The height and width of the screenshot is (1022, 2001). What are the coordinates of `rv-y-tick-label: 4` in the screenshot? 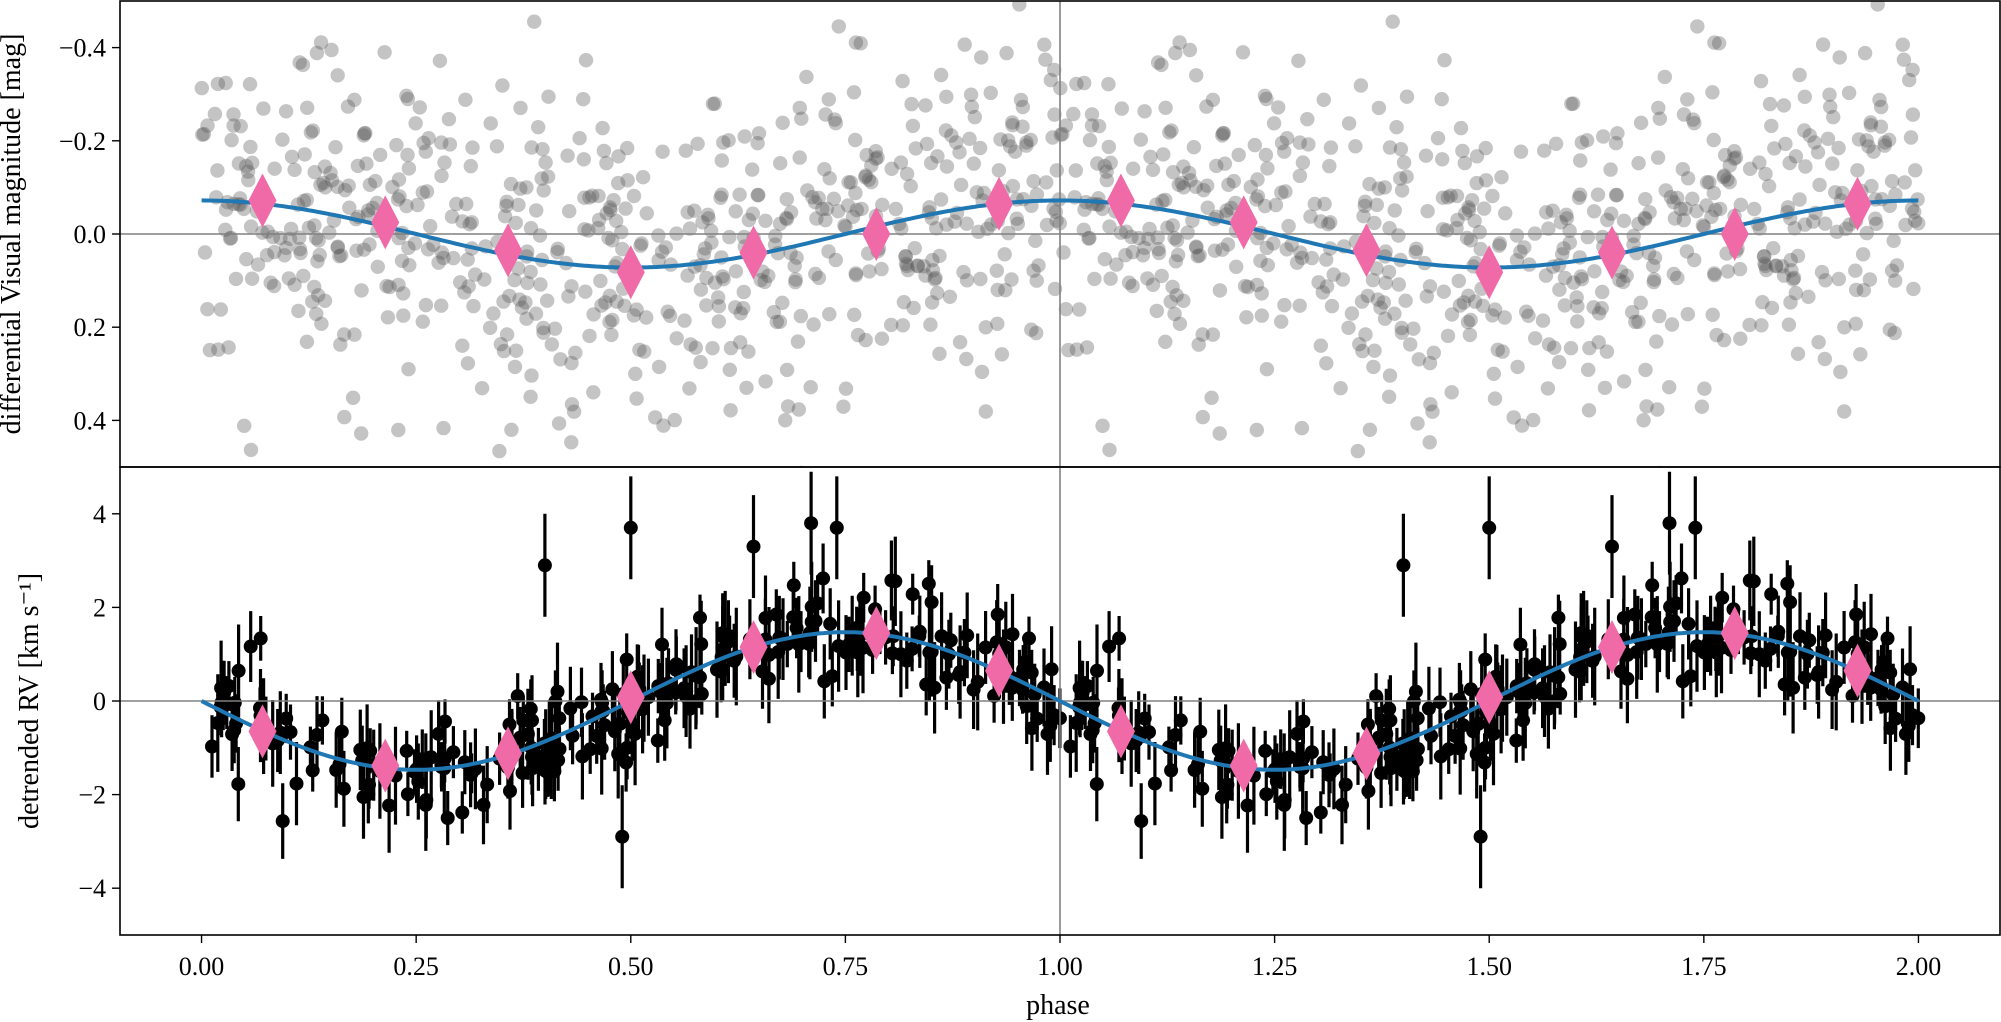 It's located at (99, 514).